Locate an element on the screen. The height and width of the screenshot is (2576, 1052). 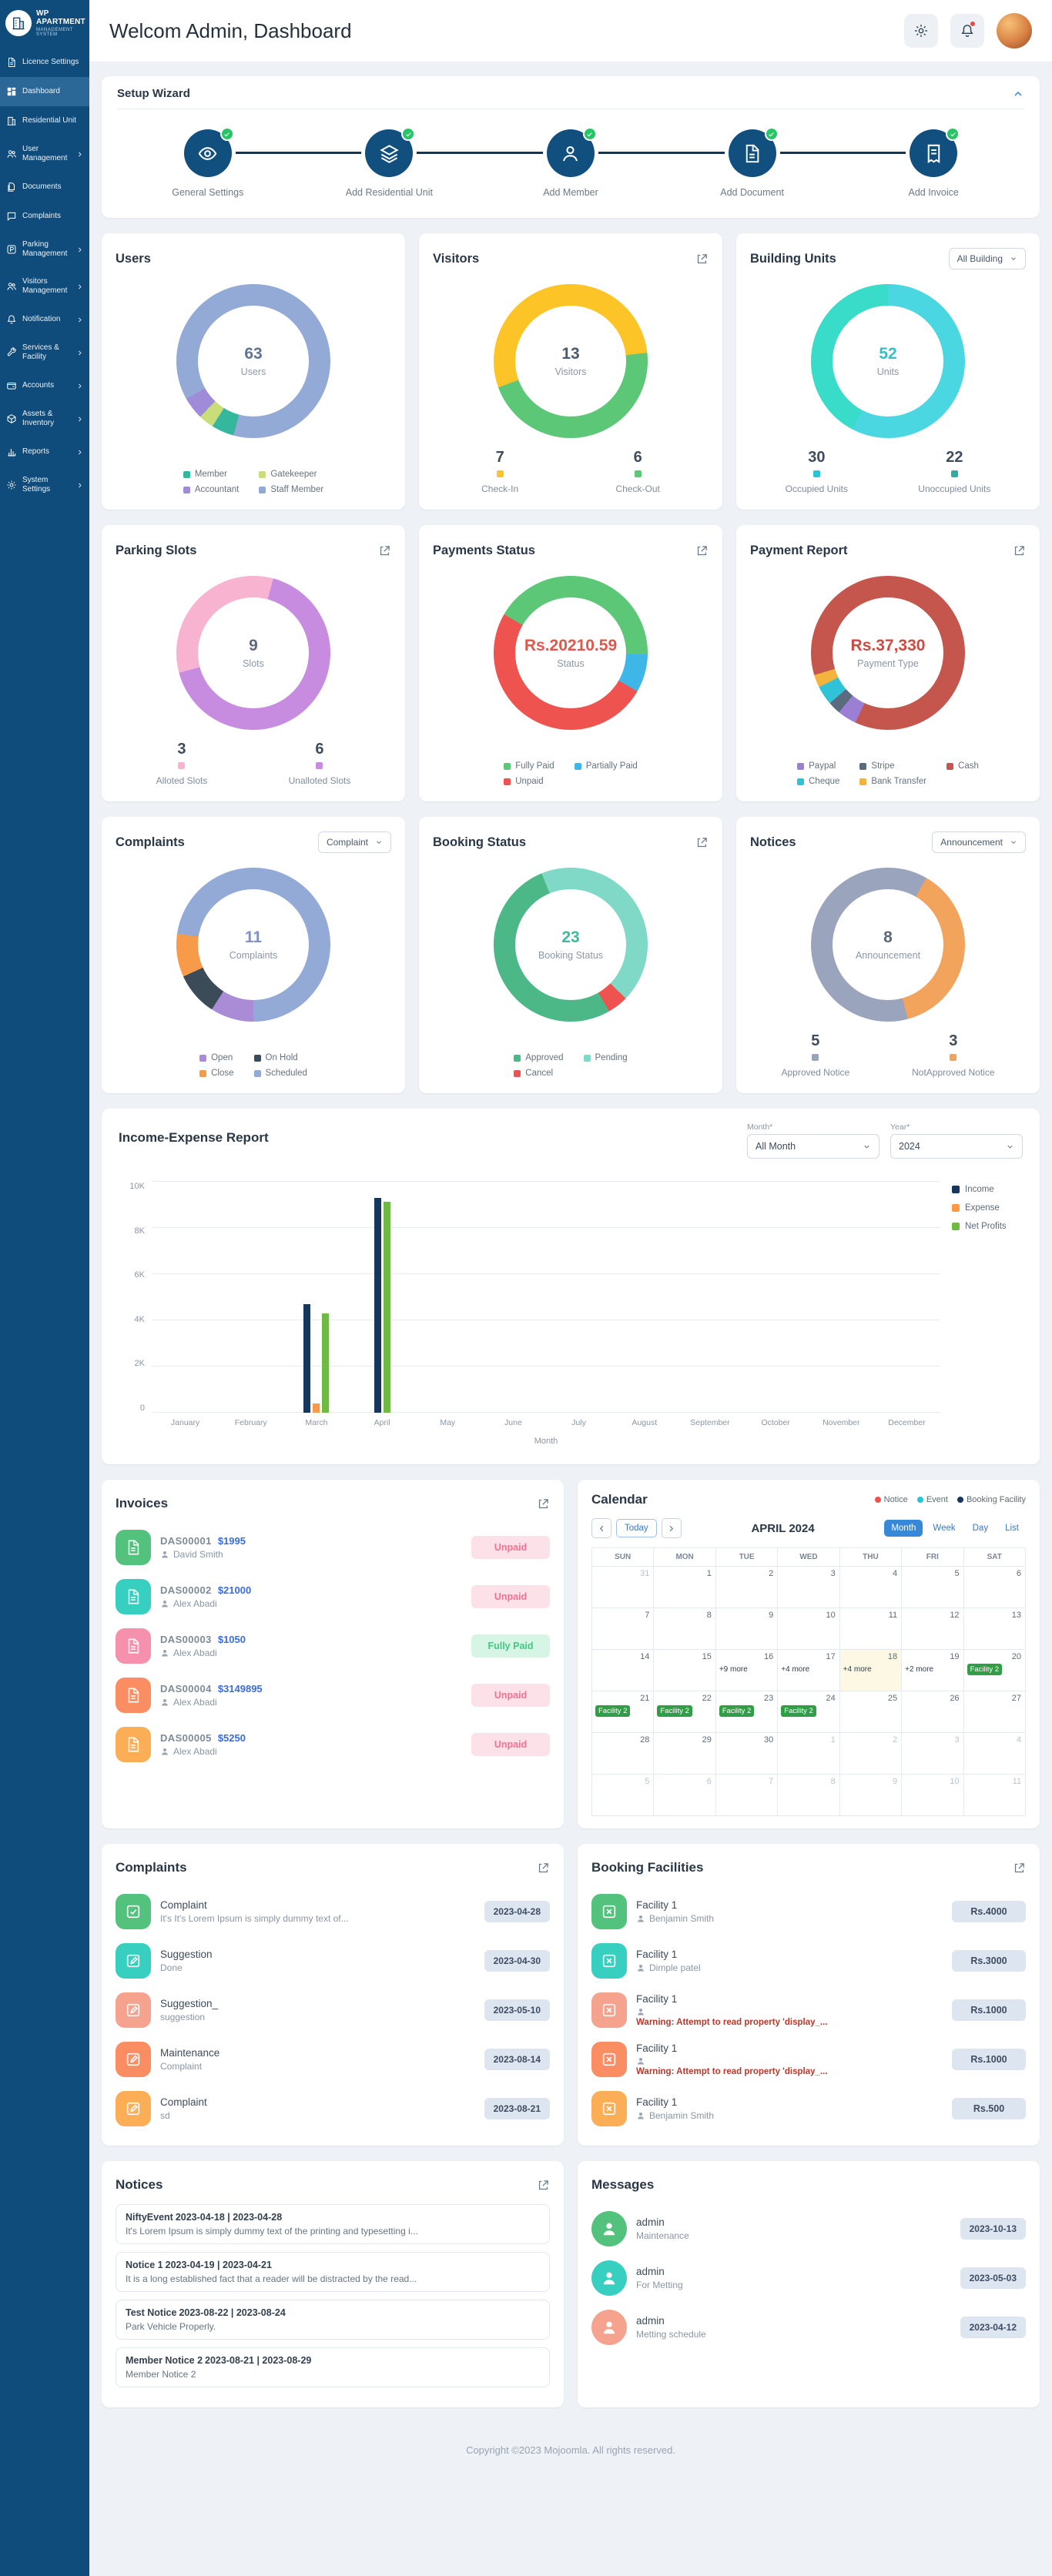
sidebar-item-documents: Documents is located at coordinates (44, 187).